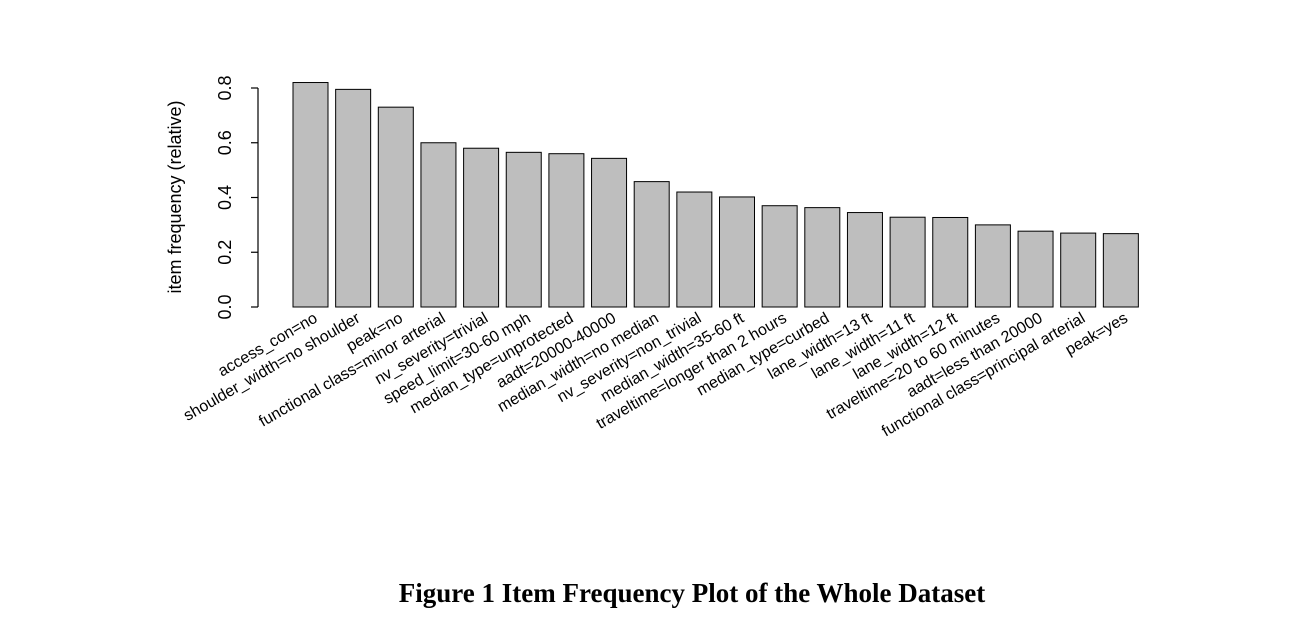 The height and width of the screenshot is (643, 1297). What do you see at coordinates (225, 197) in the screenshot?
I see `y-tick-label: 0.4` at bounding box center [225, 197].